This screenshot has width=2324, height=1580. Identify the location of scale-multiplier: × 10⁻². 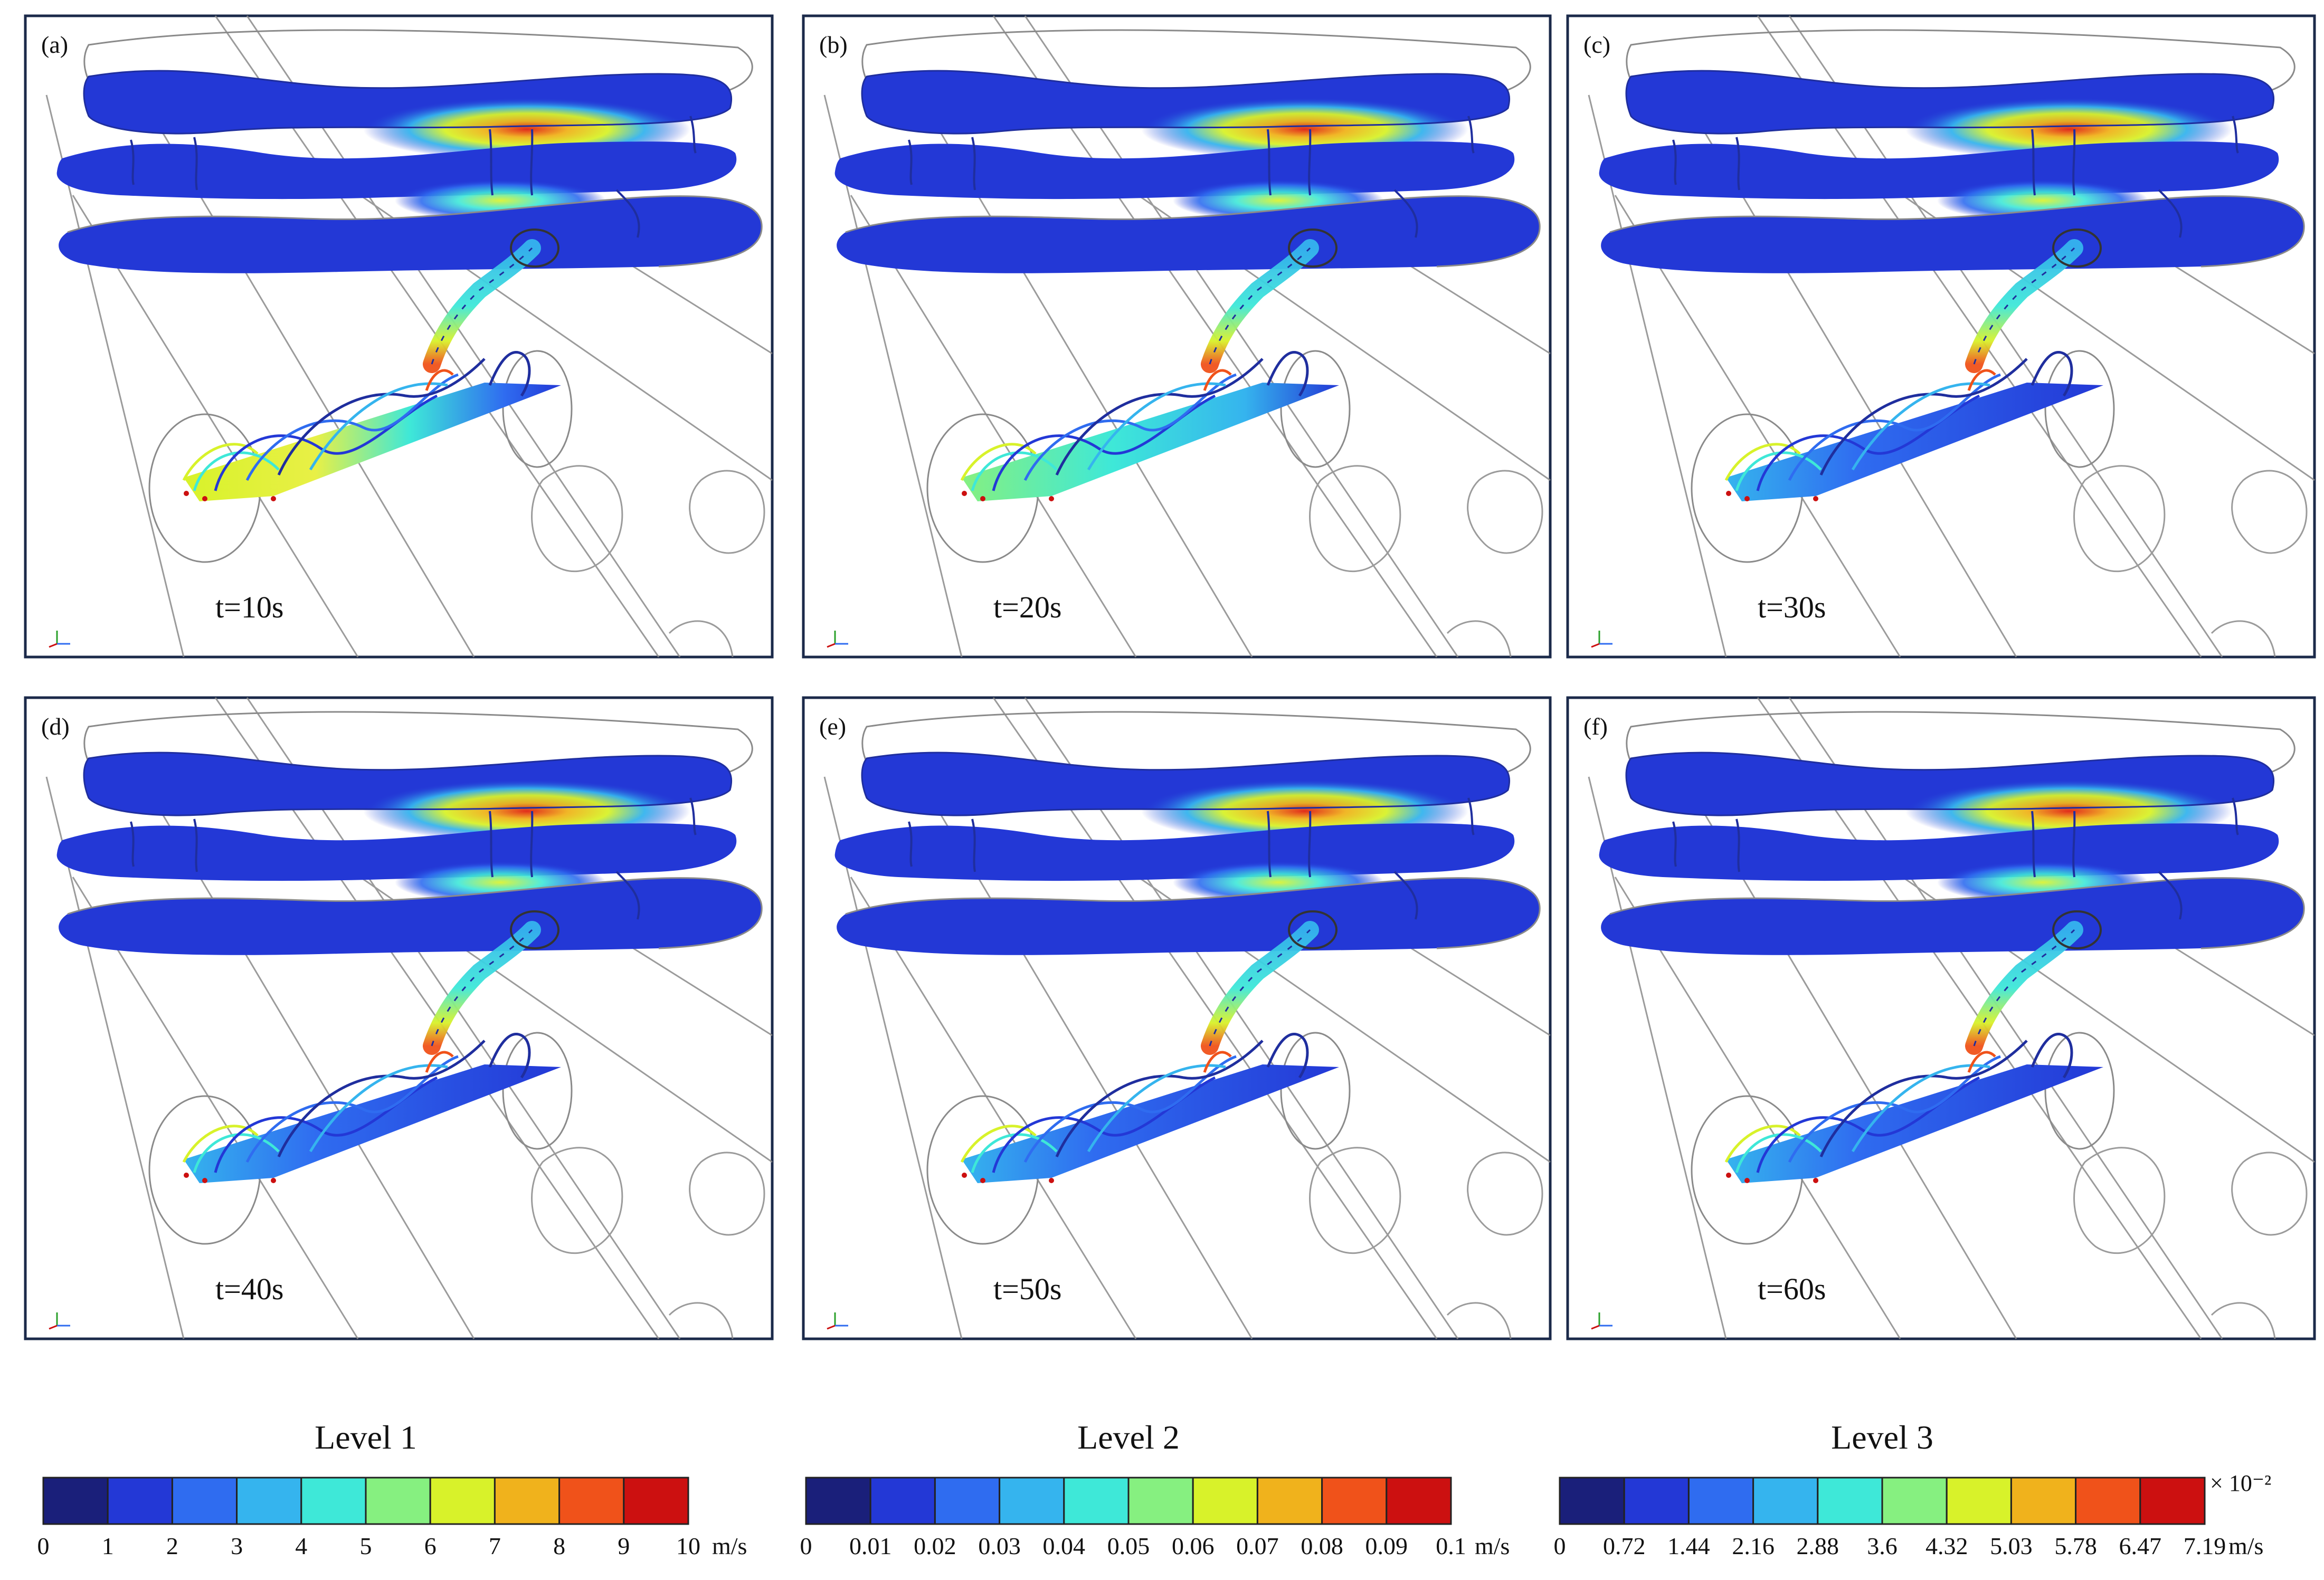
(2240, 1483).